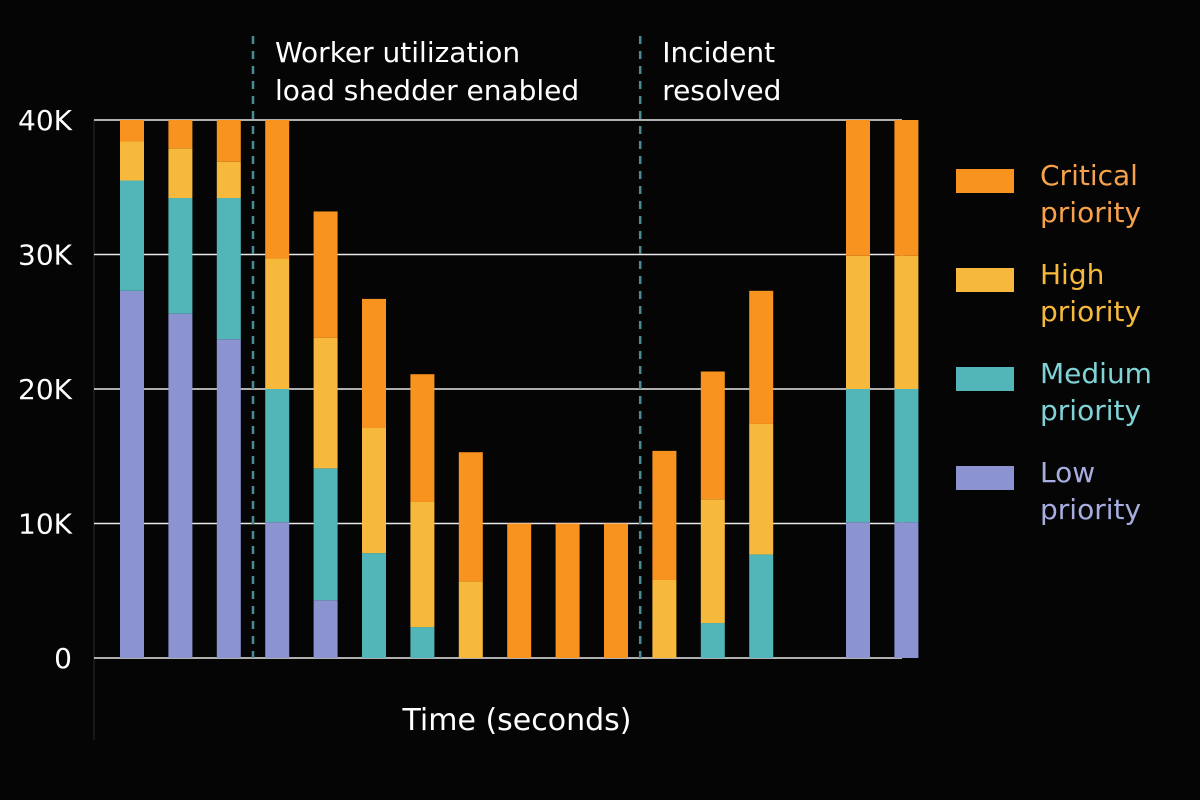 The image size is (1200, 800). What do you see at coordinates (985, 280) in the screenshot?
I see `legend-swatch-high` at bounding box center [985, 280].